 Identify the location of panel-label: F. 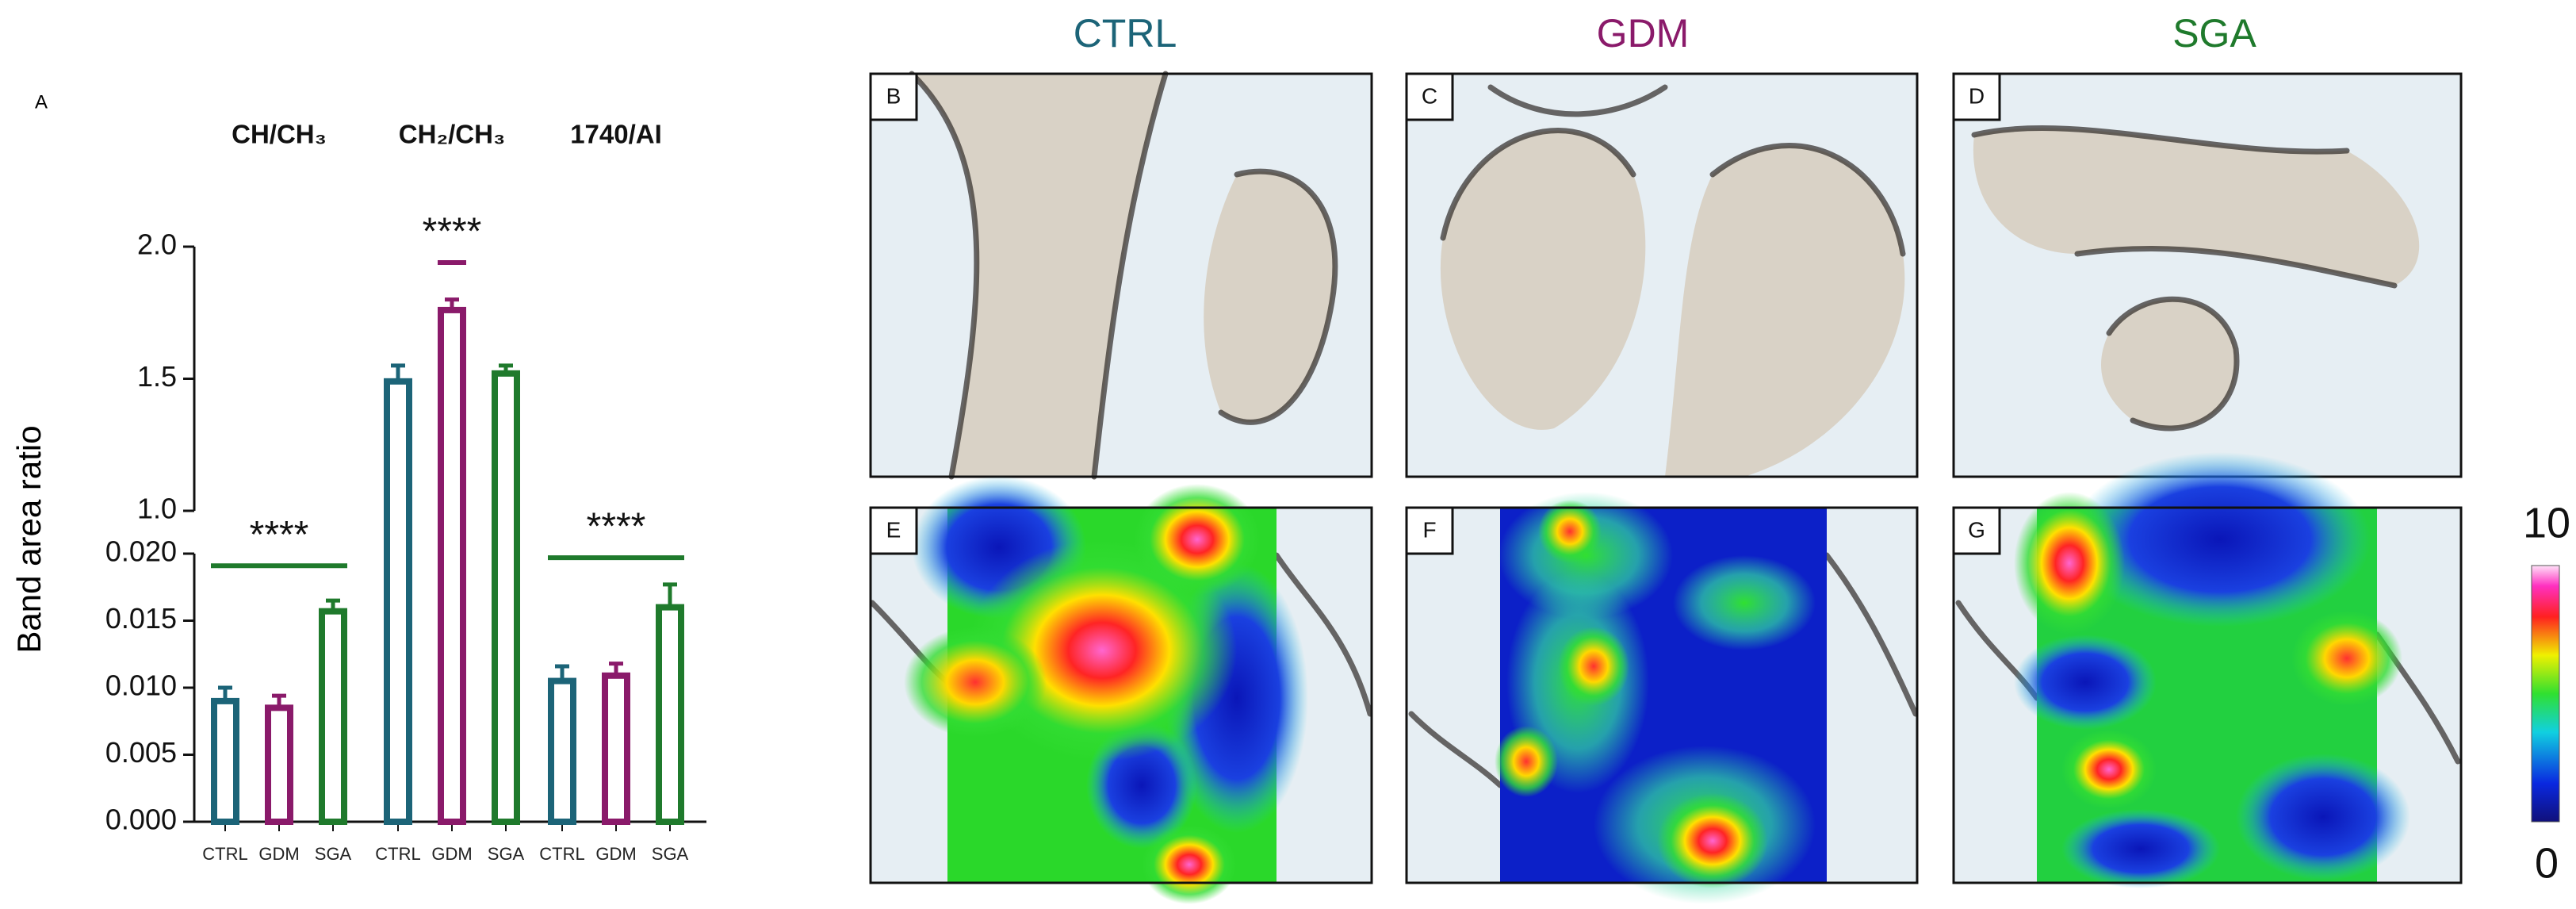
(1429, 529).